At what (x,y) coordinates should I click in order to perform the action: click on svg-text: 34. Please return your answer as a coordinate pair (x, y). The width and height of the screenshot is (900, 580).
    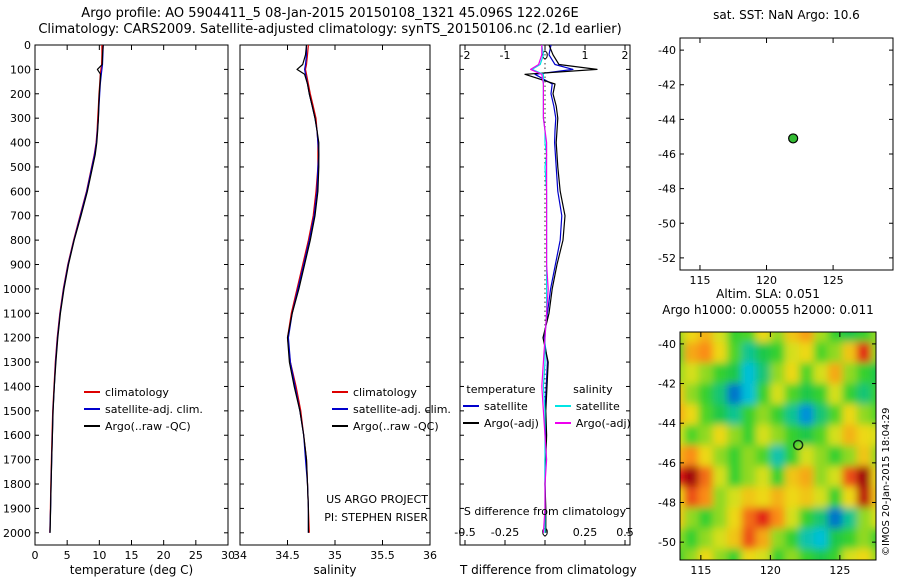
    Looking at the image, I should click on (240, 555).